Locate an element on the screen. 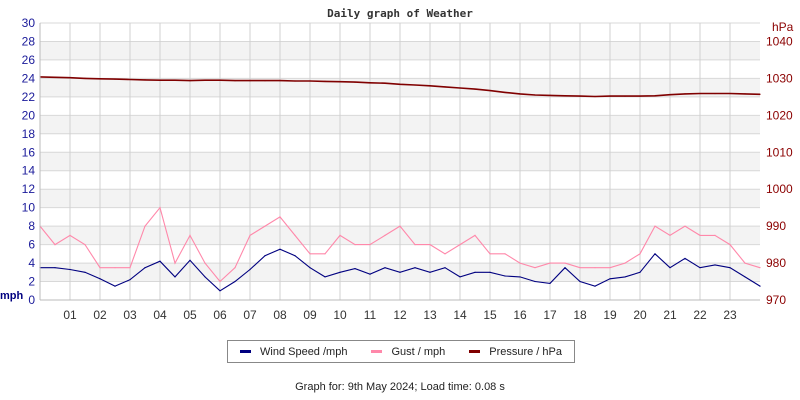 Image resolution: width=800 pixels, height=400 pixels. legend-pressure: Pressure / hPa is located at coordinates (515, 352).